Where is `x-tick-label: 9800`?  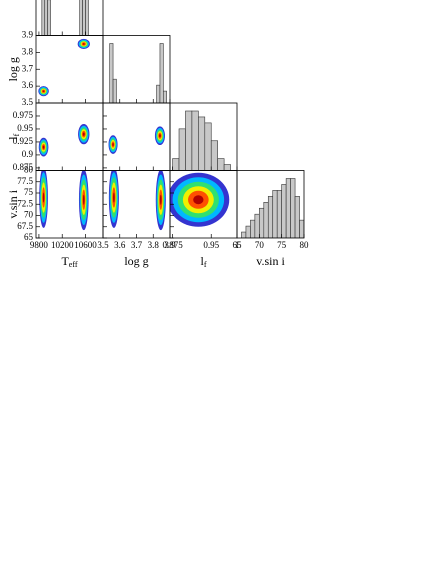
x-tick-label: 9800 is located at coordinates (39, 245).